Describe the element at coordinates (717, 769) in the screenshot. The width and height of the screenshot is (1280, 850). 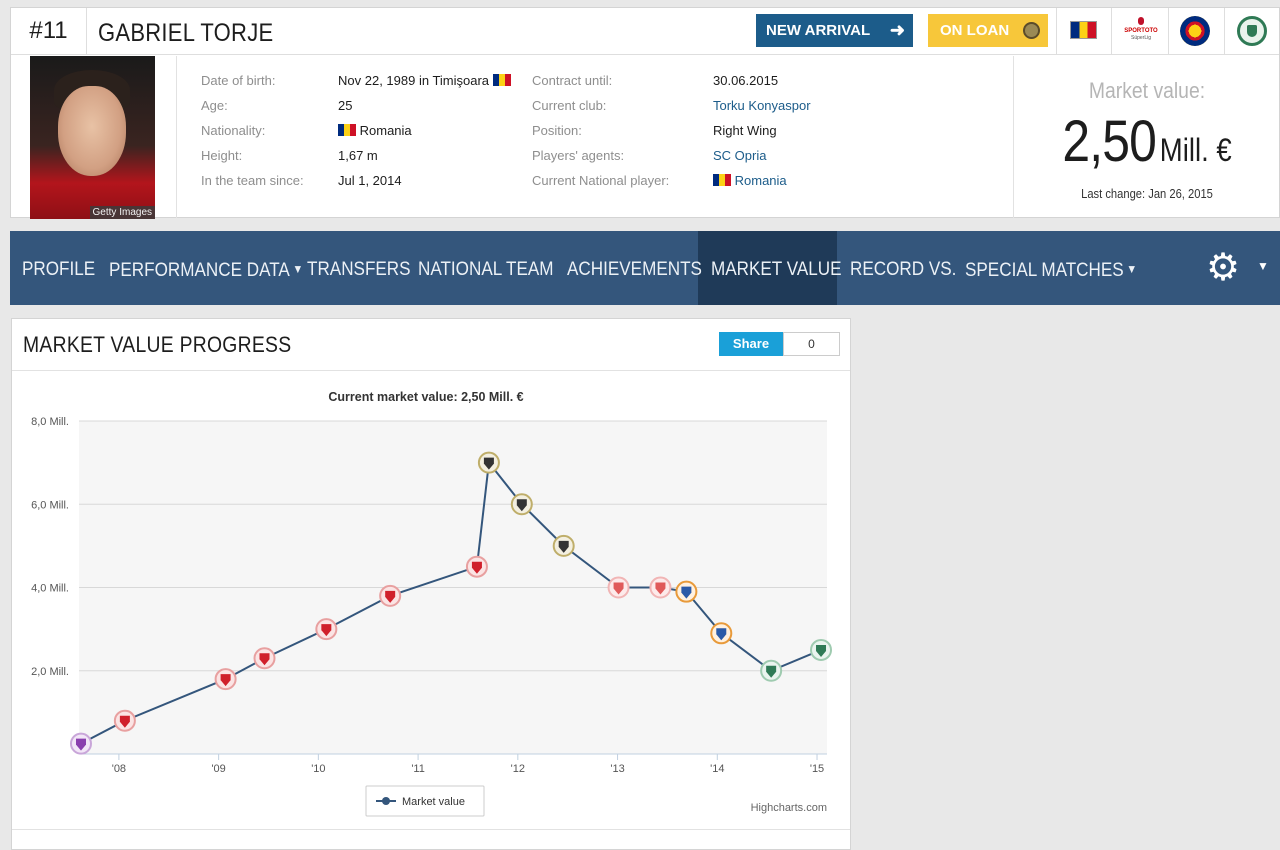
I see `x-tick-label: '14` at that location.